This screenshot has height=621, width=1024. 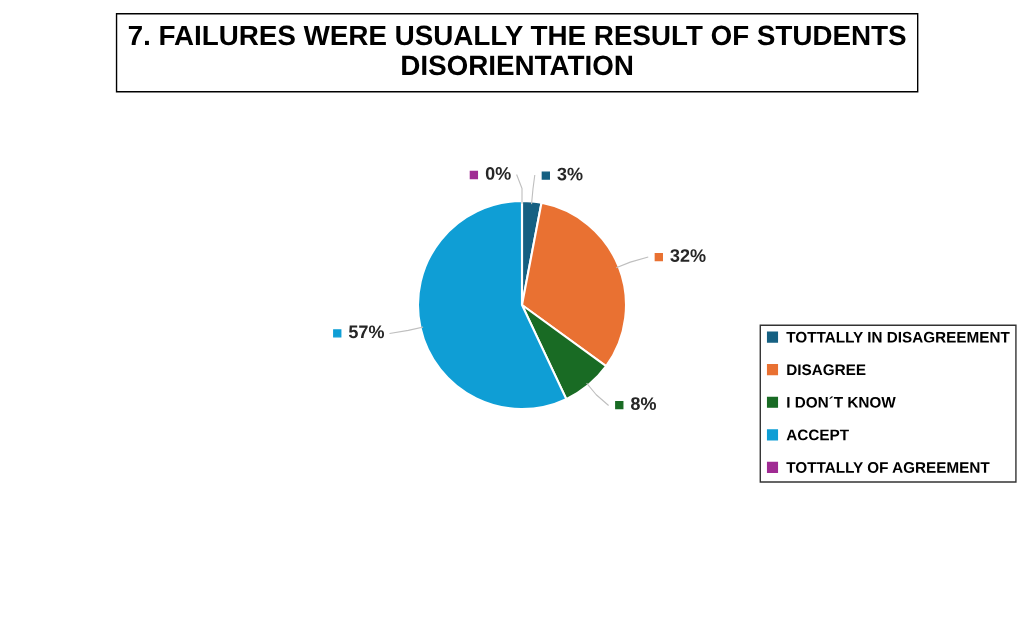 I want to click on data-label: 32%, so click(x=688, y=256).